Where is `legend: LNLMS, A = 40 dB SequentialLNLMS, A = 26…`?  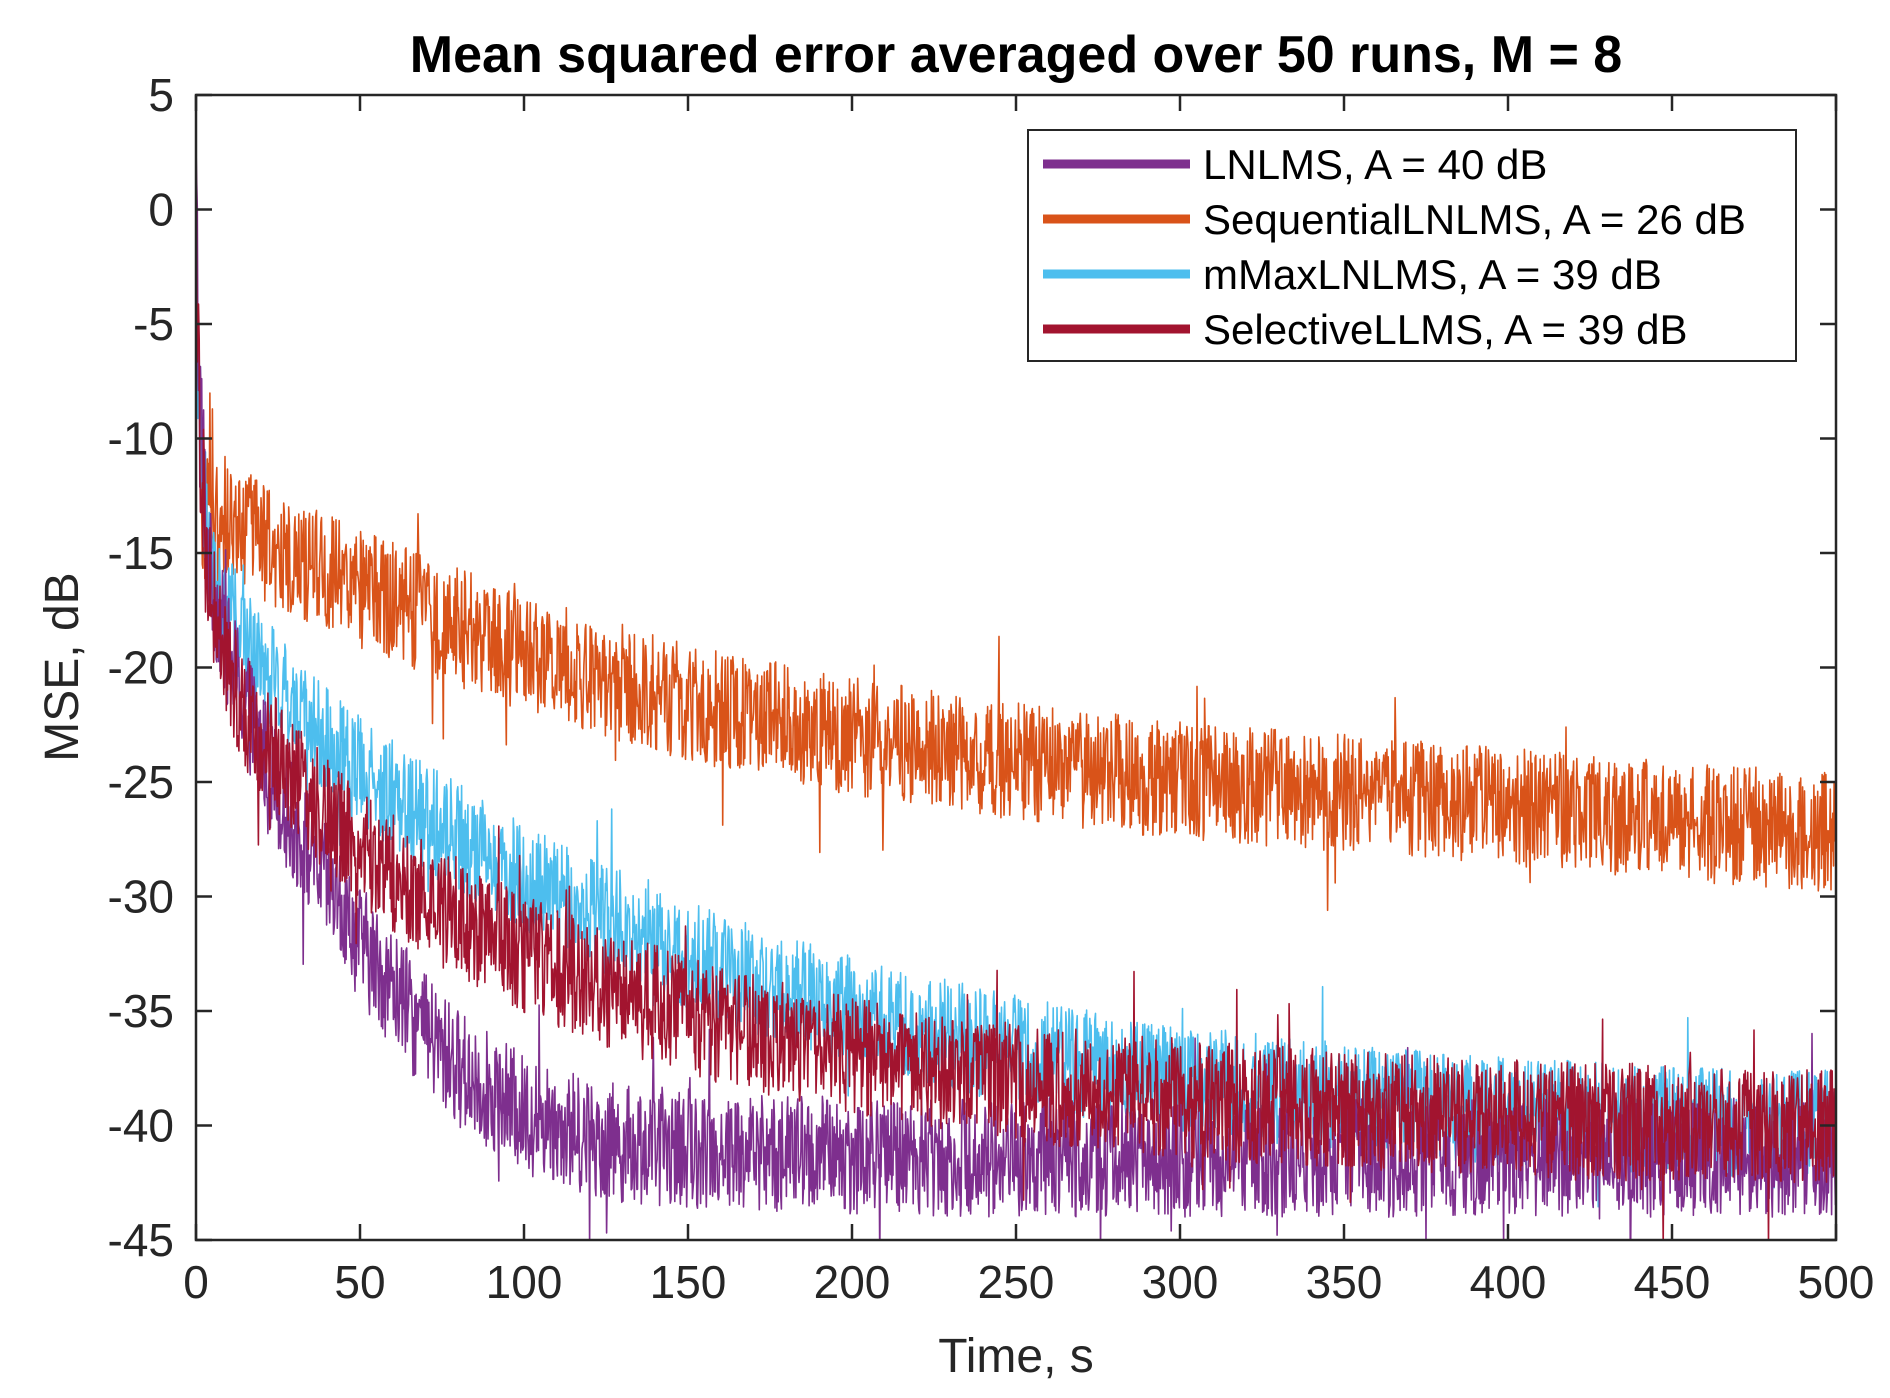 legend: LNLMS, A = 40 dB SequentialLNLMS, A = 26… is located at coordinates (1412, 245).